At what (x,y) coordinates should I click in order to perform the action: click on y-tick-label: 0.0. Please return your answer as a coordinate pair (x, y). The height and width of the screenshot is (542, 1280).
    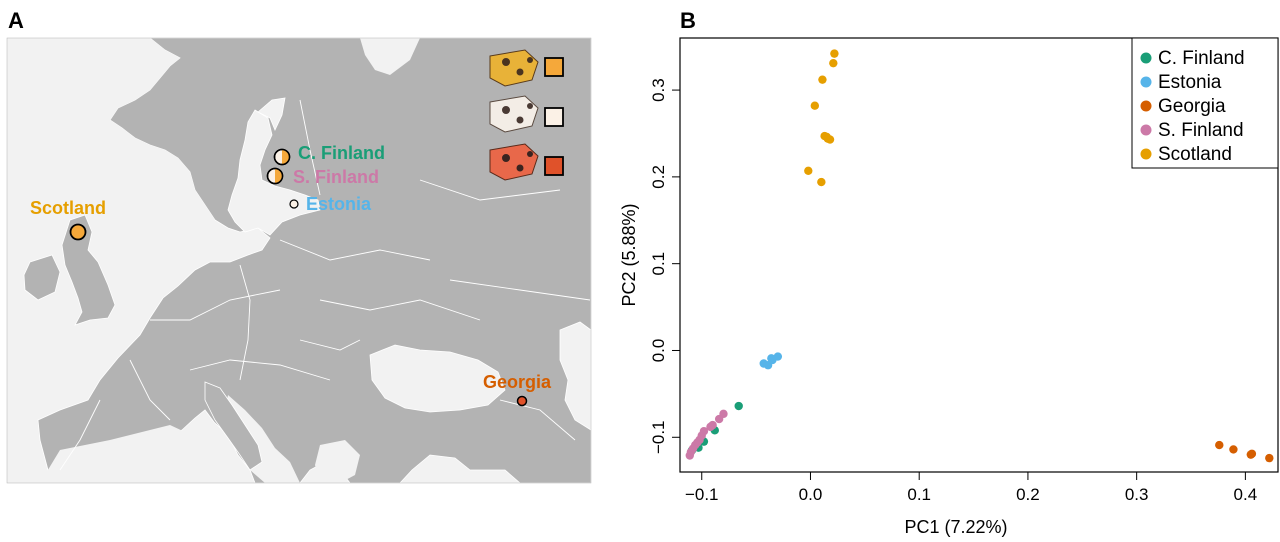
    Looking at the image, I should click on (658, 351).